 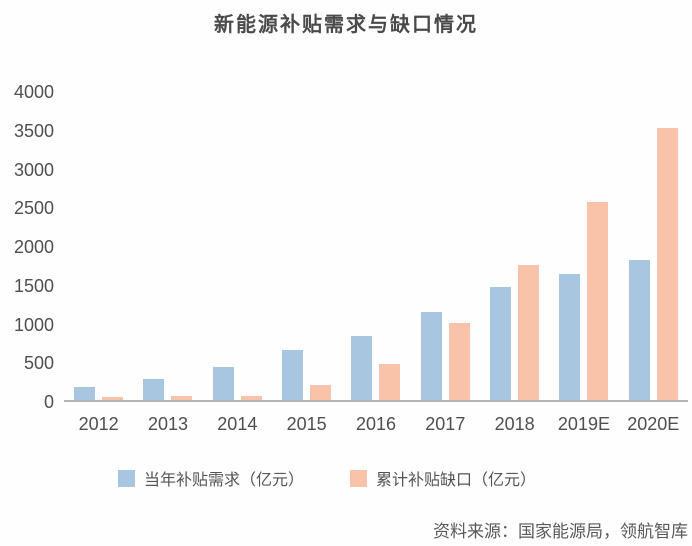 What do you see at coordinates (182, 398) in the screenshot?
I see `bar-gap-2013` at bounding box center [182, 398].